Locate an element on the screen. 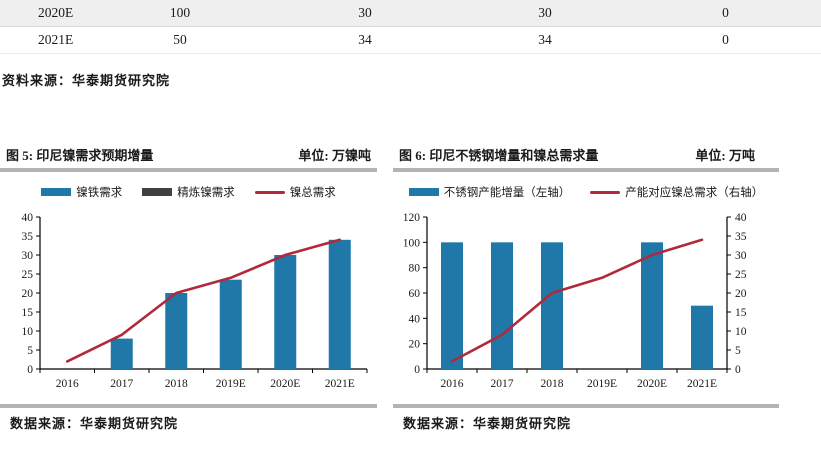 Image resolution: width=821 pixels, height=449 pixels. chart-legend: 镍铁需求 精炼镍需求 镍总需求 is located at coordinates (188, 192).